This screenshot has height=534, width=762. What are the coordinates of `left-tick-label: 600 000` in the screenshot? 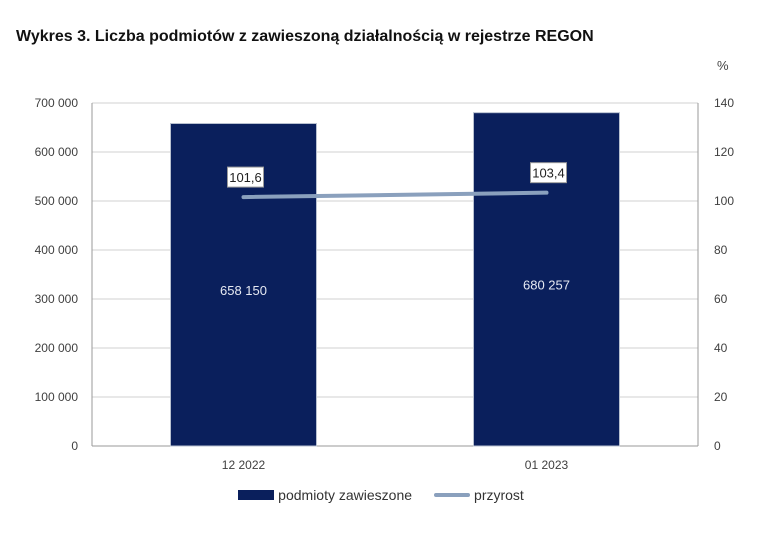 It's located at (57, 152).